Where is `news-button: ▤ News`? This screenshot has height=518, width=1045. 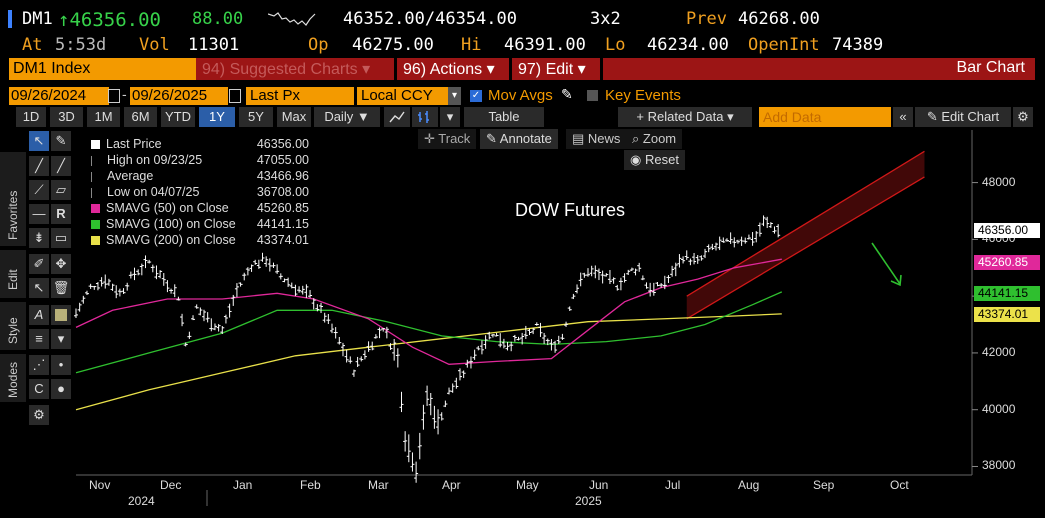
news-button: ▤ News is located at coordinates (596, 139).